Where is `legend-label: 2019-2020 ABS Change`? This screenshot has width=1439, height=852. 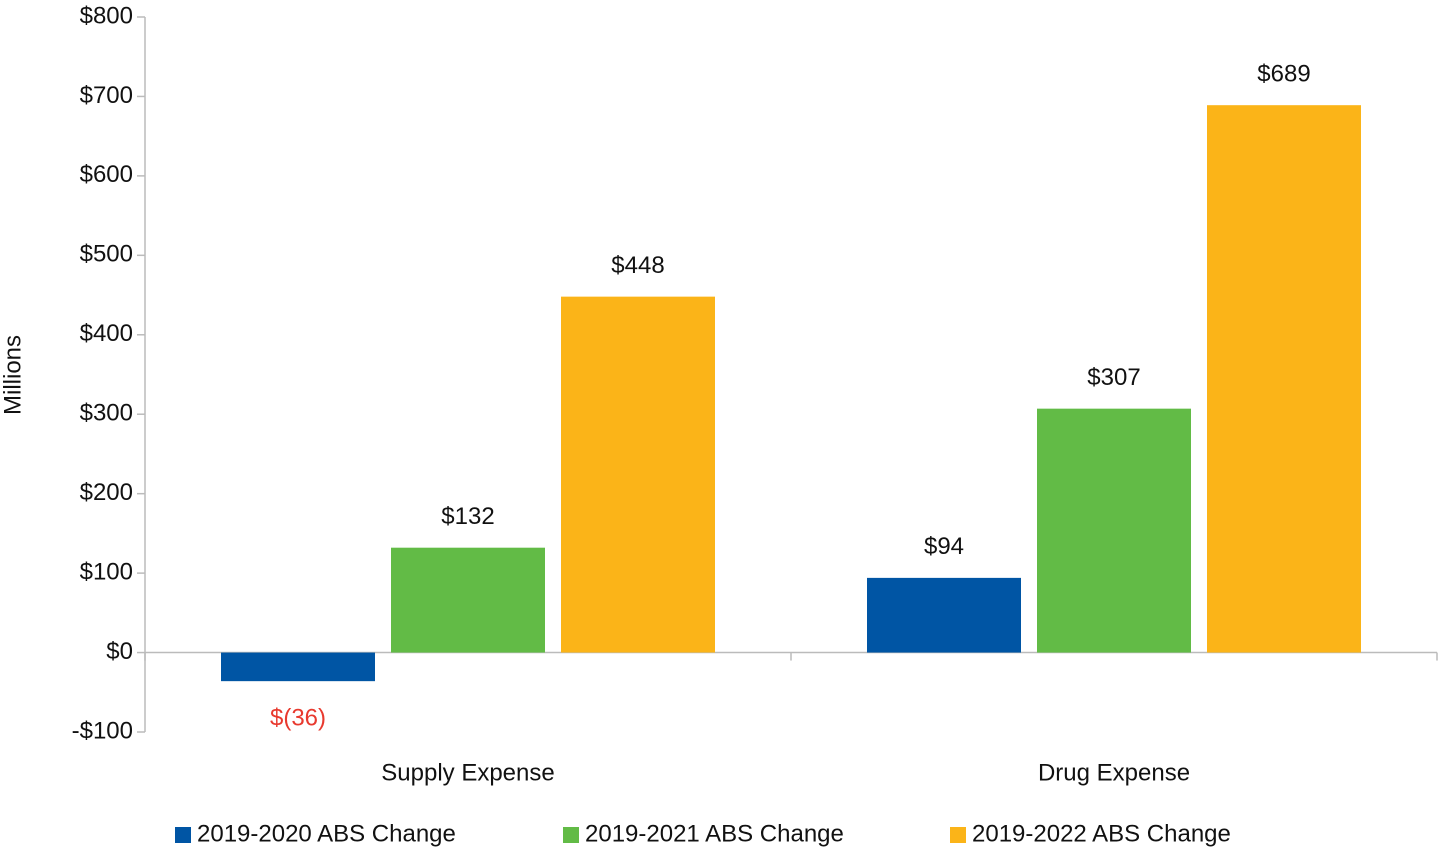
legend-label: 2019-2020 ABS Change is located at coordinates (326, 833).